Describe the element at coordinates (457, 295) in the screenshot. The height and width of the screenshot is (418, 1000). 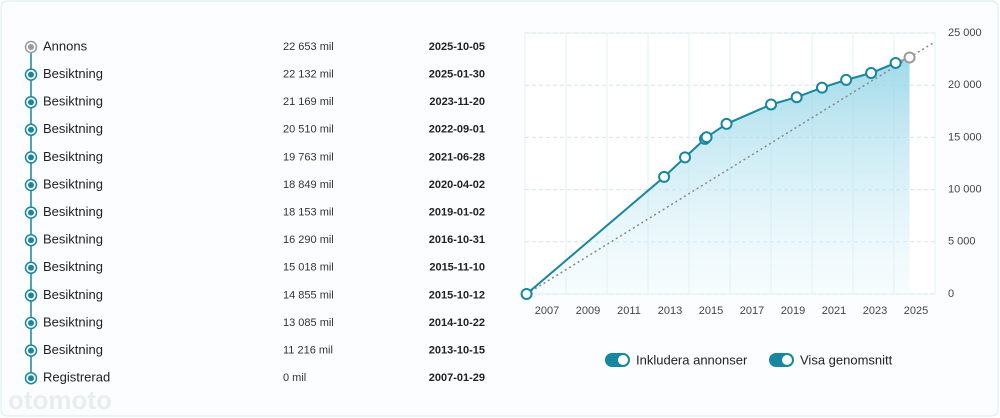
I see `event-date: 2015-10-12` at that location.